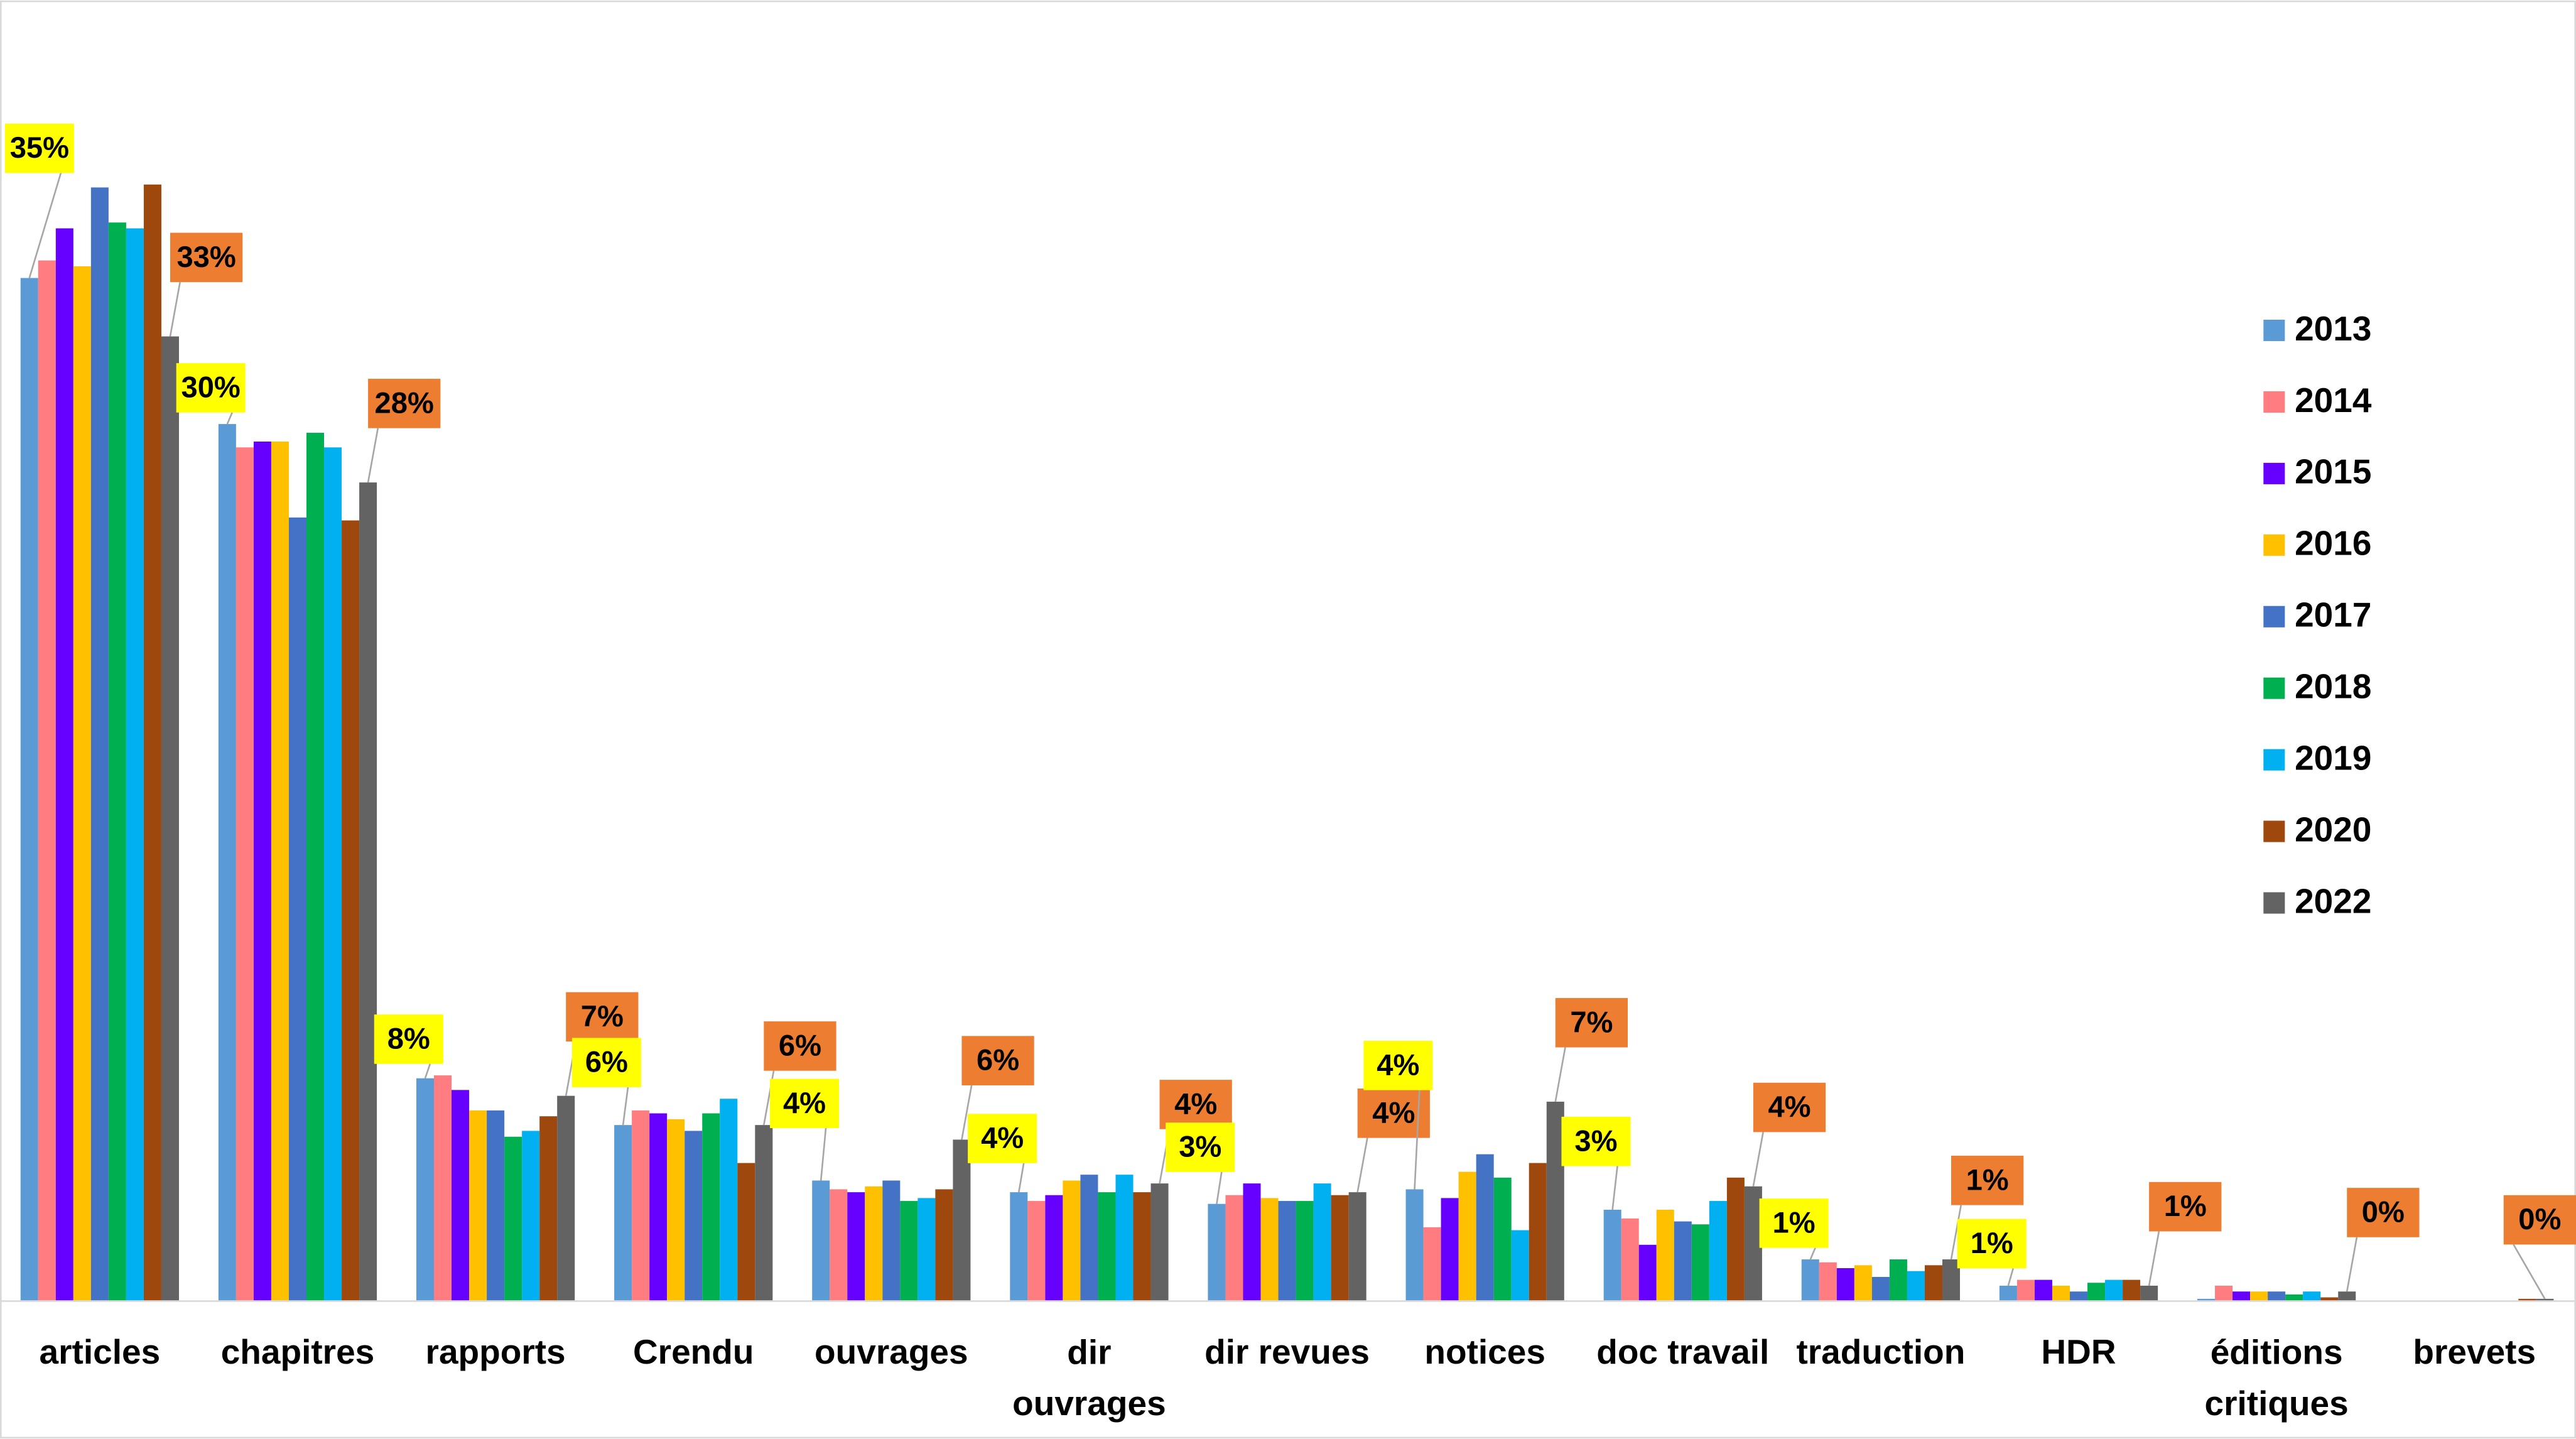  Describe the element at coordinates (101, 1351) in the screenshot. I see `x-tick-label: articles` at that location.